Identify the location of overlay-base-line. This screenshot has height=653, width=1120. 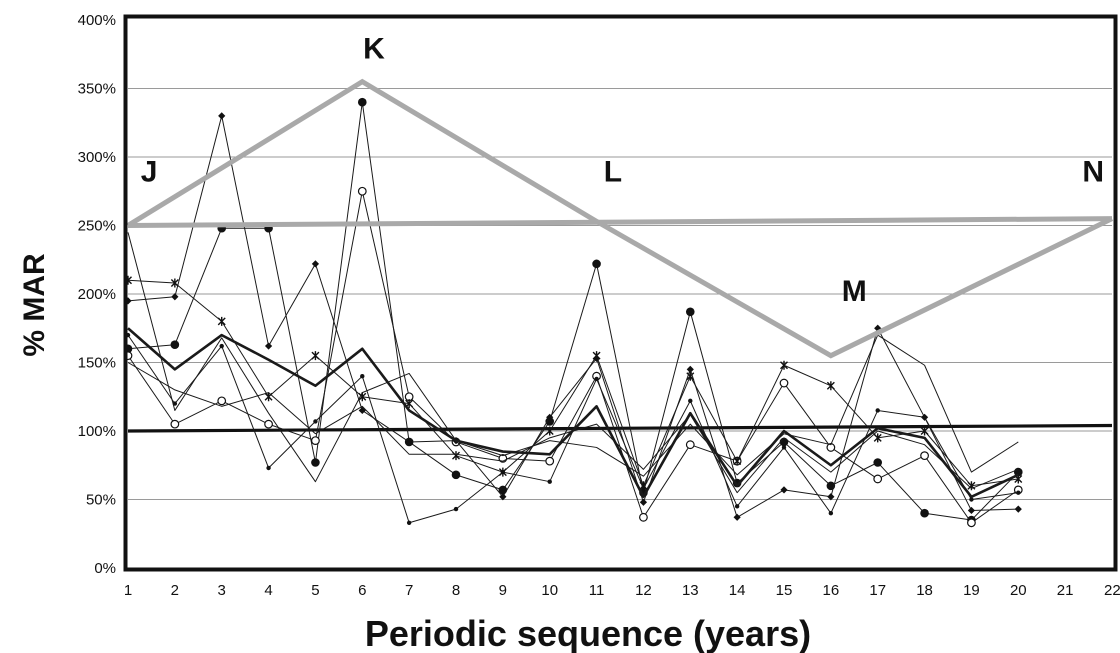
(620, 222).